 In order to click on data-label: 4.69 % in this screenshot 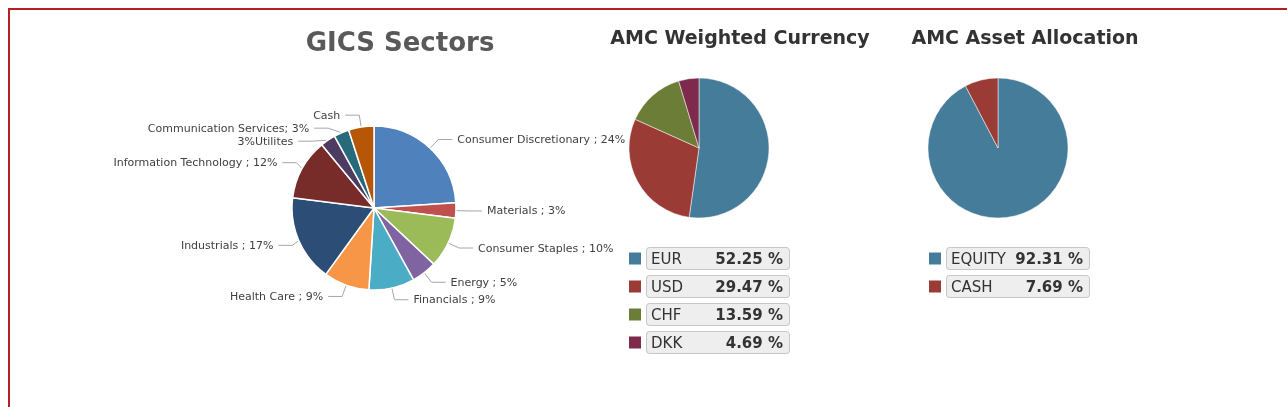, I will do `click(754, 342)`.